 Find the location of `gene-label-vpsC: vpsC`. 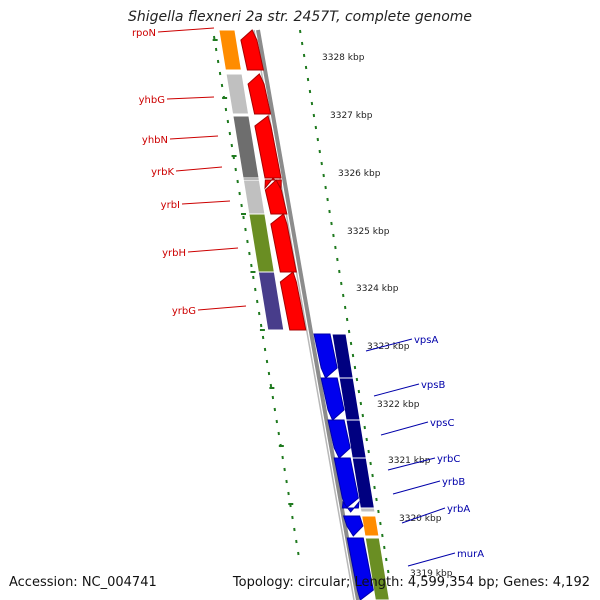

gene-label-vpsC: vpsC is located at coordinates (442, 423).